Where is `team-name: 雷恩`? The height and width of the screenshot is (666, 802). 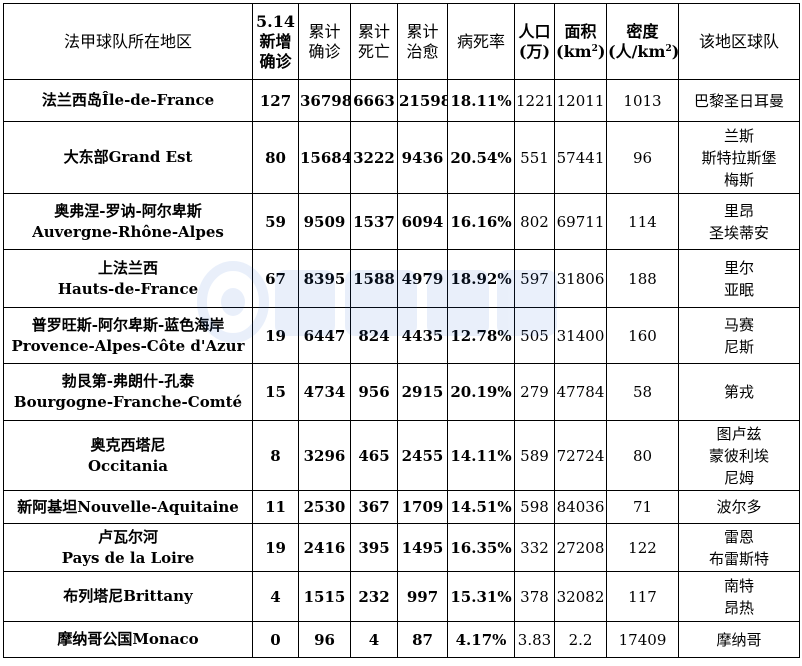
team-name: 雷恩 is located at coordinates (738, 536).